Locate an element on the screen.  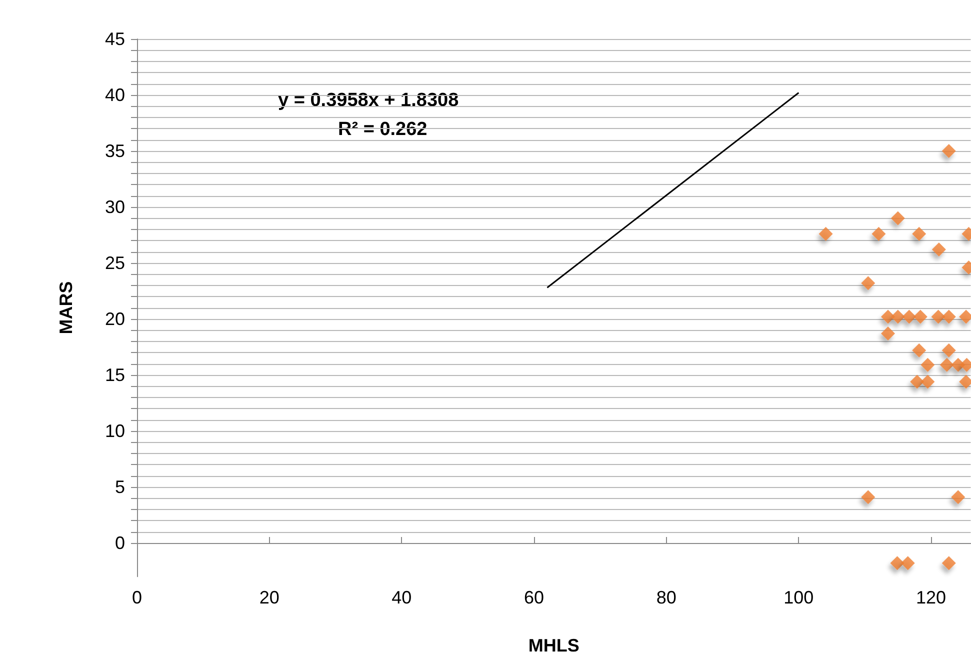
x-tick-label: 100 is located at coordinates (799, 598).